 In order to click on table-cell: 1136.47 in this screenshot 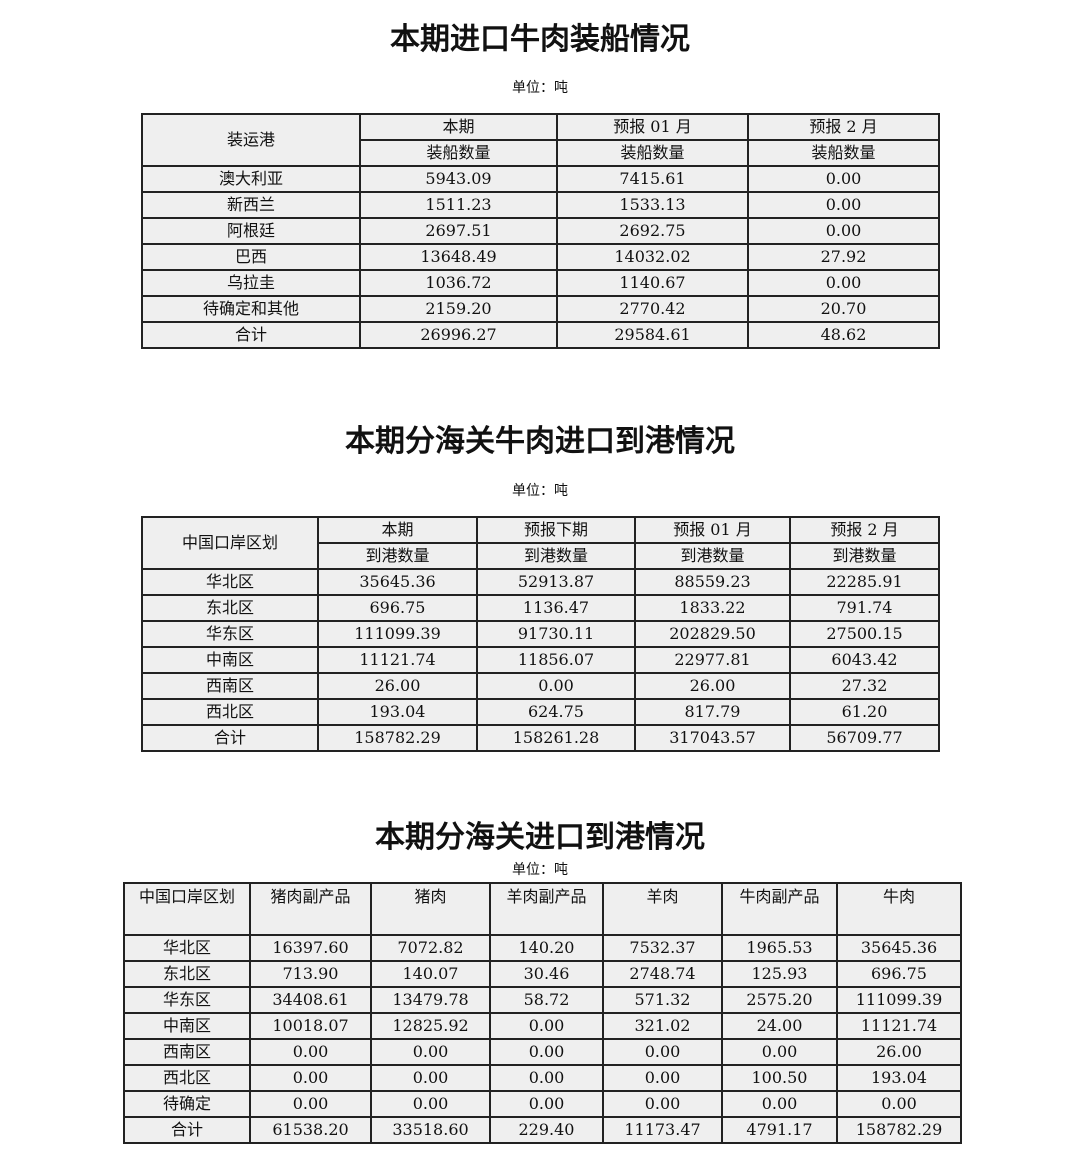, I will do `click(556, 608)`.